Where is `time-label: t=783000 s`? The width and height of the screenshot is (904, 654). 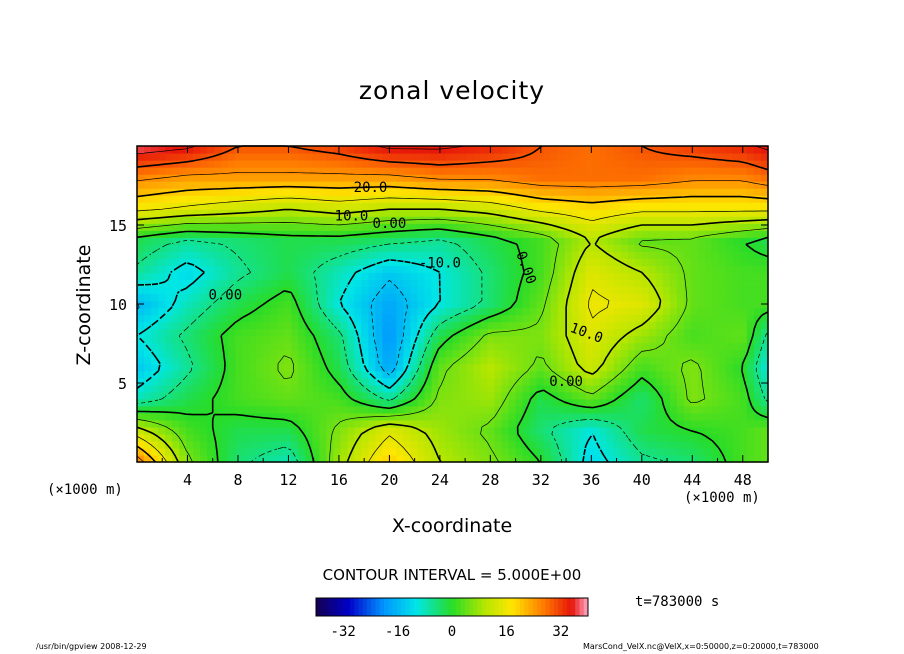 time-label: t=783000 s is located at coordinates (677, 602).